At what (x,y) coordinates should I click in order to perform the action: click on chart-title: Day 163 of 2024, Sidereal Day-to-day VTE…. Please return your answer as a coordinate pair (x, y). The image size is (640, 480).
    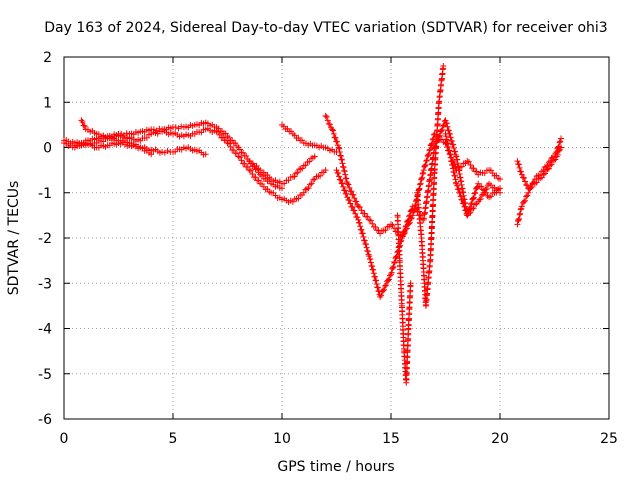
    Looking at the image, I should click on (325, 28).